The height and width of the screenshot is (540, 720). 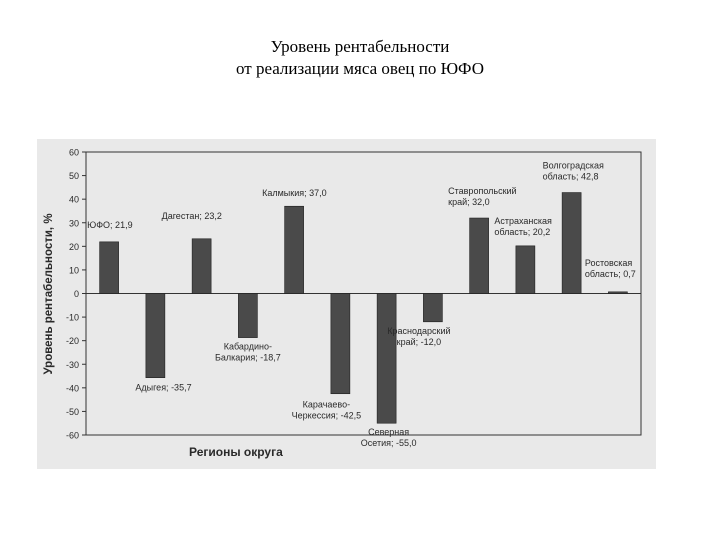 What do you see at coordinates (248, 347) in the screenshot?
I see `data-label-line: Кабардино-` at bounding box center [248, 347].